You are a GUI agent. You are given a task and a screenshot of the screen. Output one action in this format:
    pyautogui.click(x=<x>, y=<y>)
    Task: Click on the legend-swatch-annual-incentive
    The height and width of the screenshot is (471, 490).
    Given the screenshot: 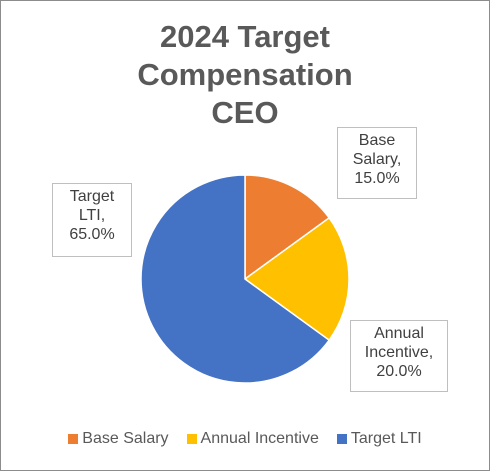 What is the action you would take?
    pyautogui.click(x=191, y=439)
    